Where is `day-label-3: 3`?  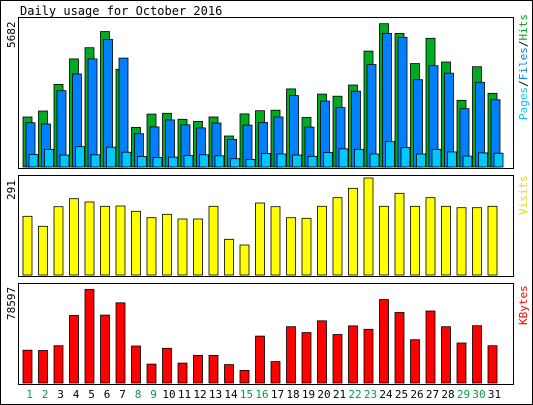
day-label-3: 3 is located at coordinates (60, 394).